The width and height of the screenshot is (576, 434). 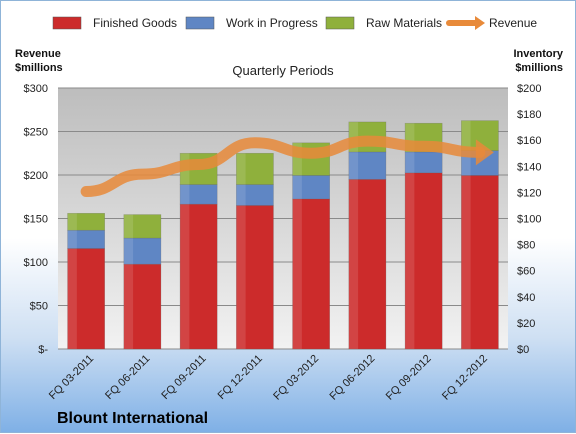 What do you see at coordinates (480, 23) in the screenshot?
I see `legend-revenue-arrow` at bounding box center [480, 23].